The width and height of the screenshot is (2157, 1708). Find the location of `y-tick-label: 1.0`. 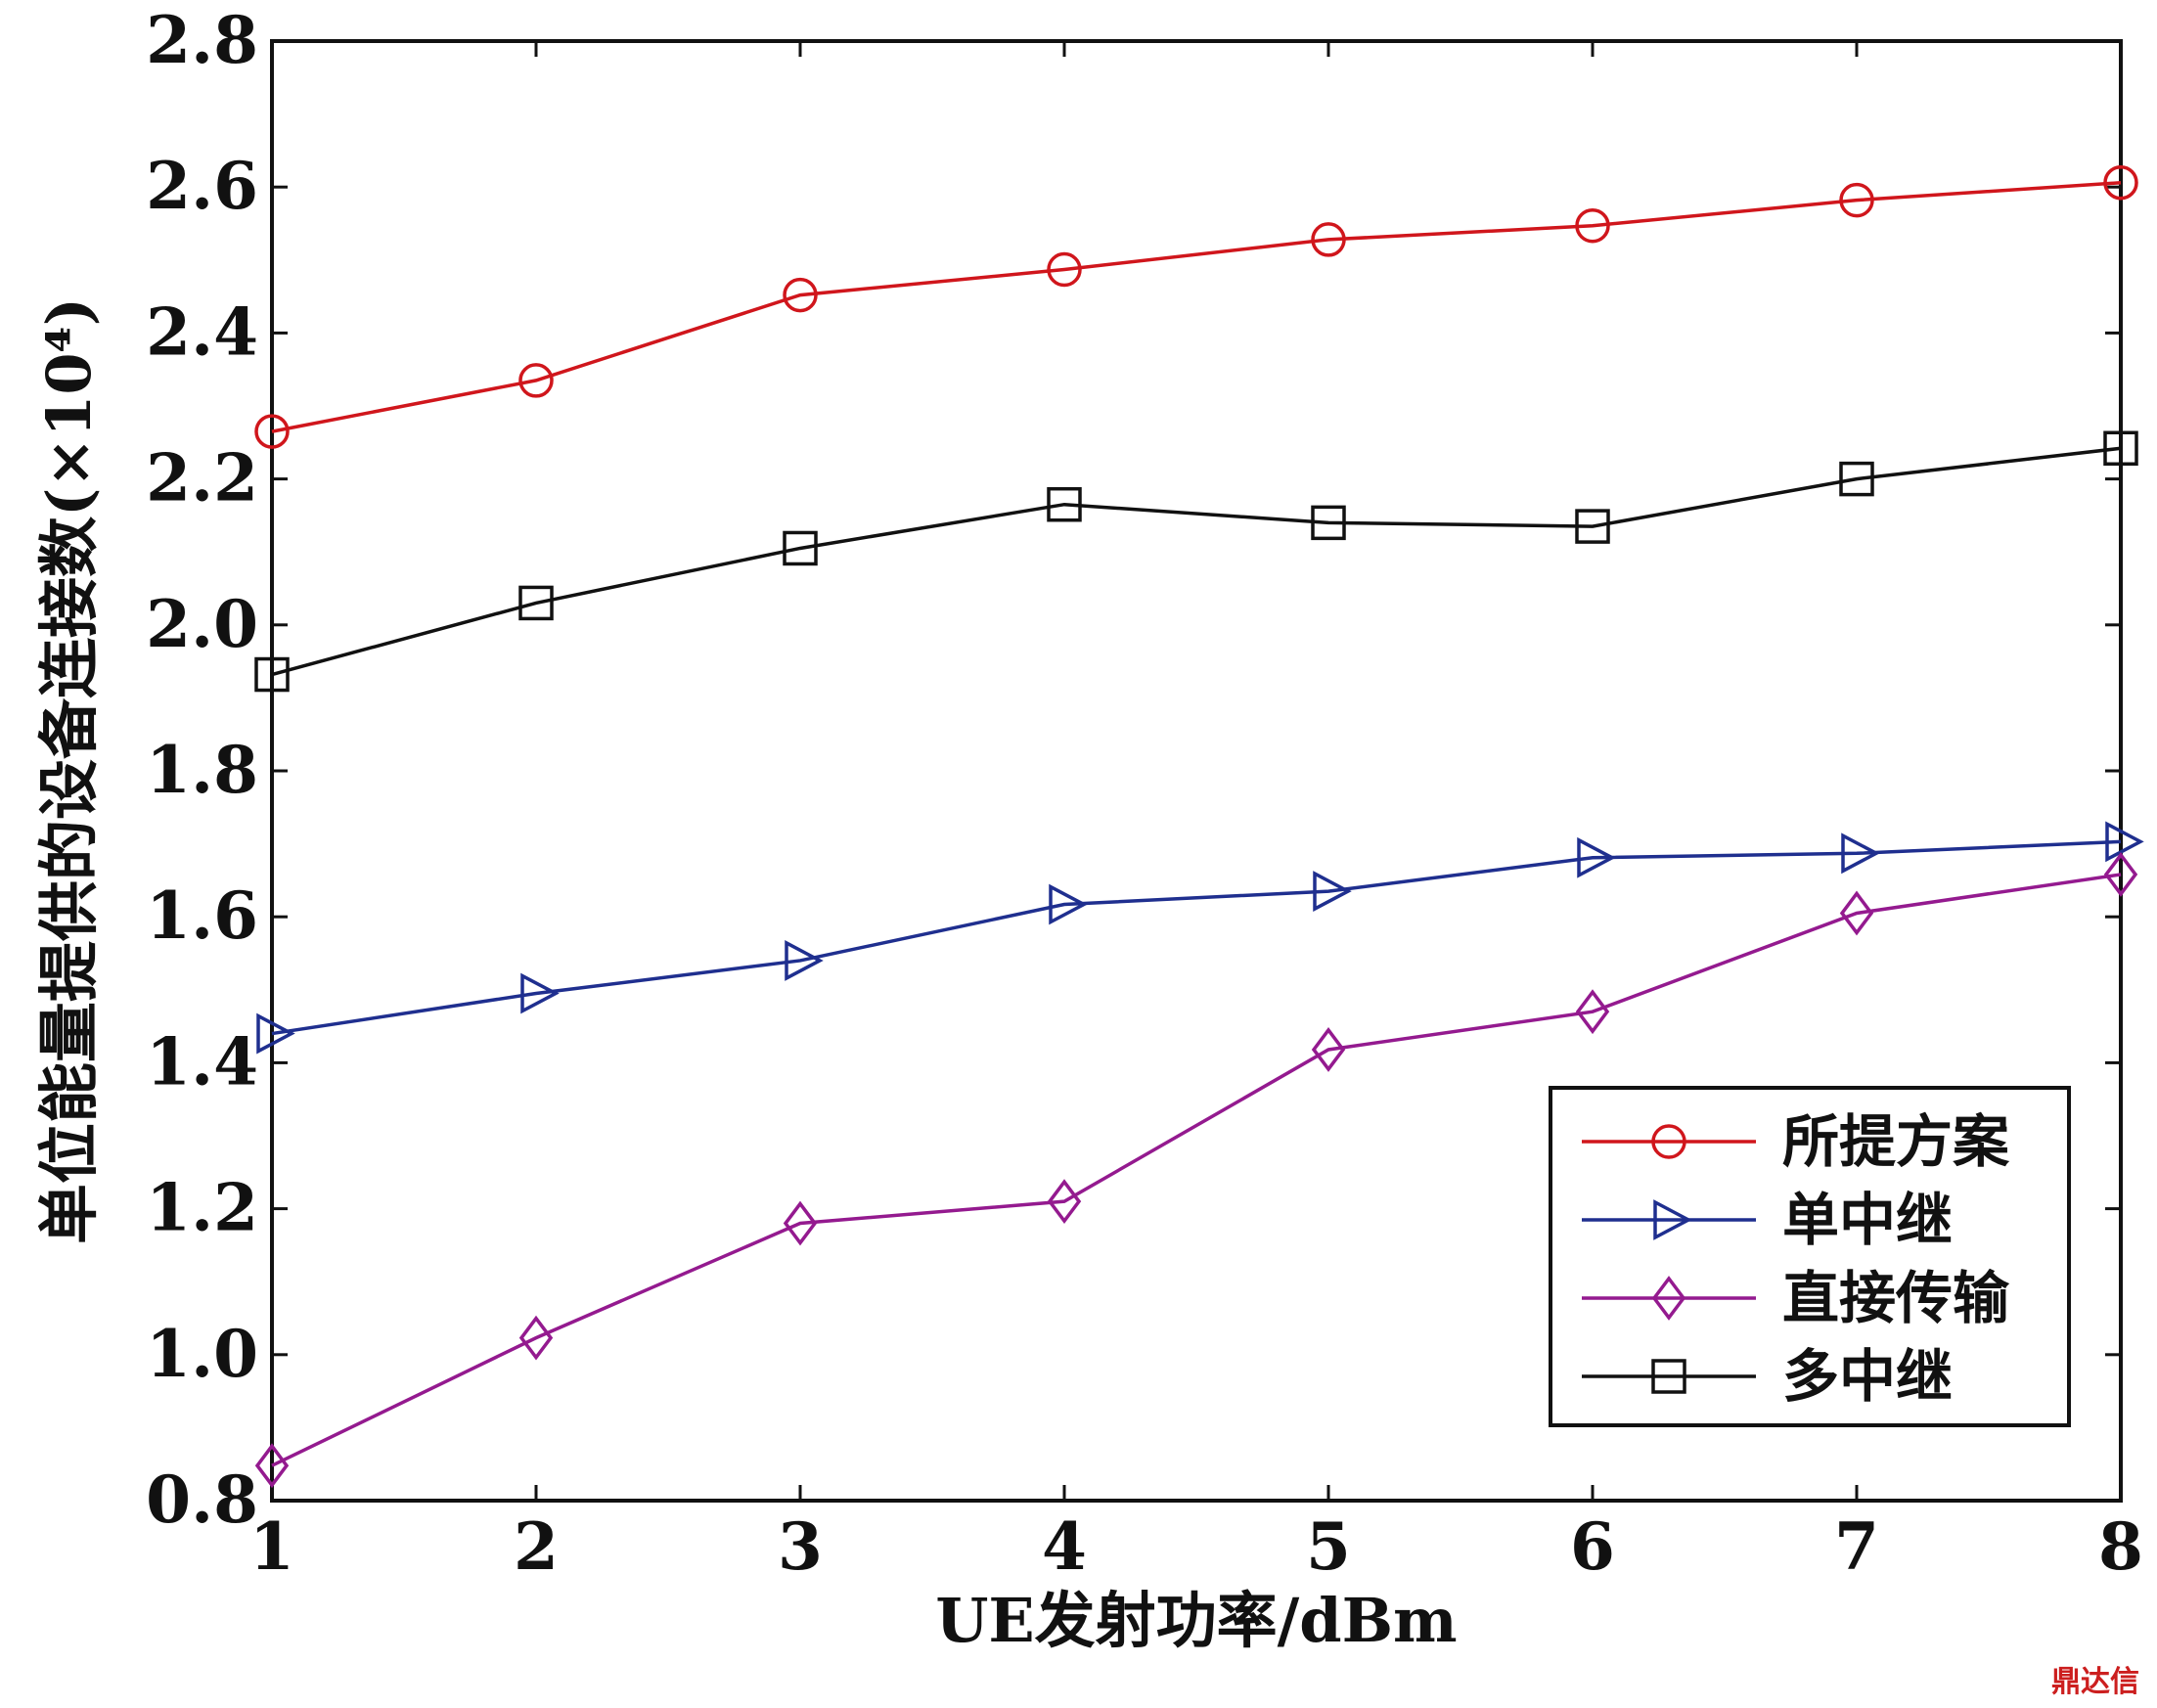

y-tick-label: 1.0 is located at coordinates (202, 1354).